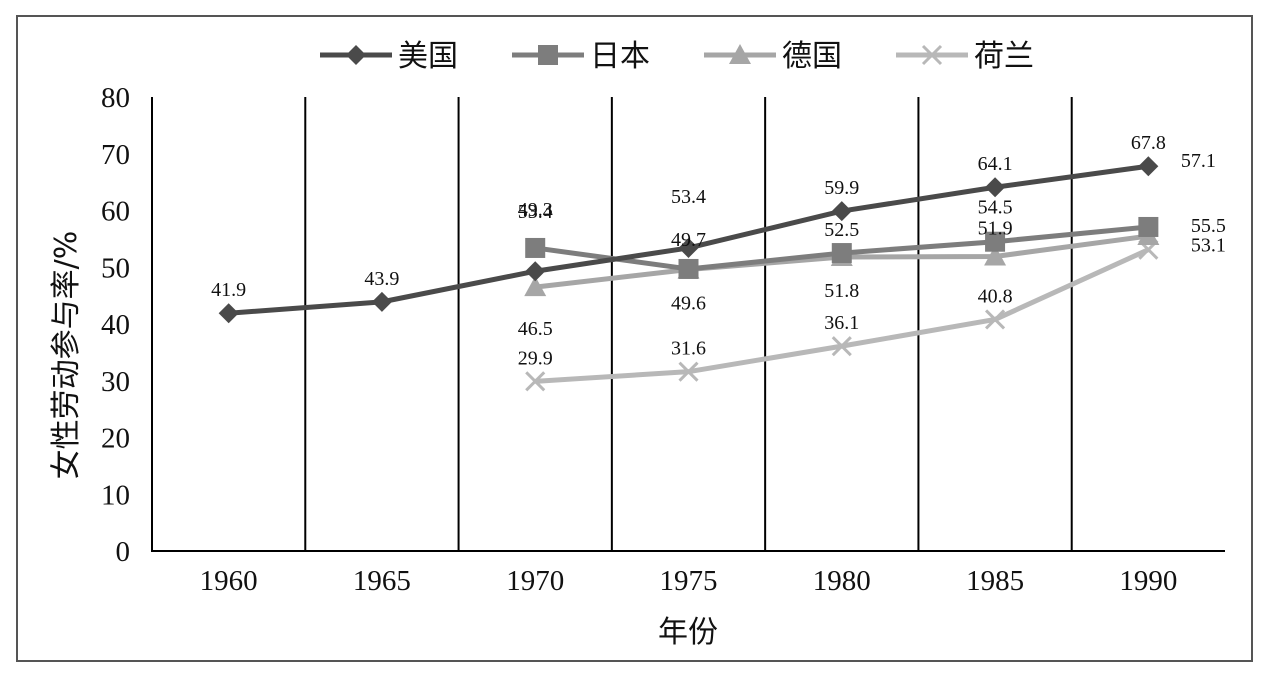 The image size is (1267, 677). What do you see at coordinates (1208, 246) in the screenshot?
I see `data-label: 53.1` at bounding box center [1208, 246].